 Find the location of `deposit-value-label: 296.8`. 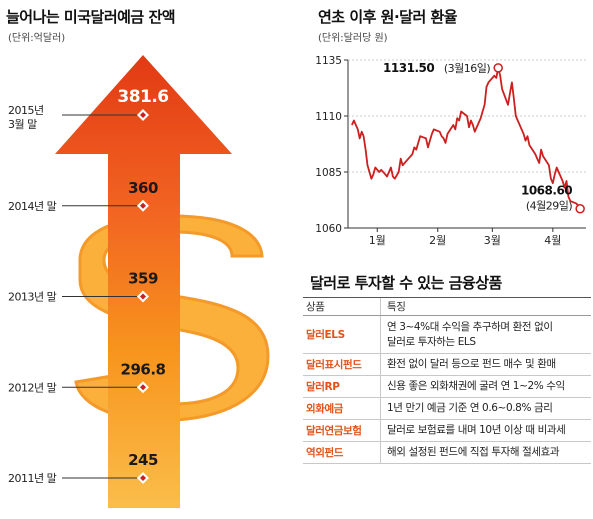

deposit-value-label: 296.8 is located at coordinates (143, 369).